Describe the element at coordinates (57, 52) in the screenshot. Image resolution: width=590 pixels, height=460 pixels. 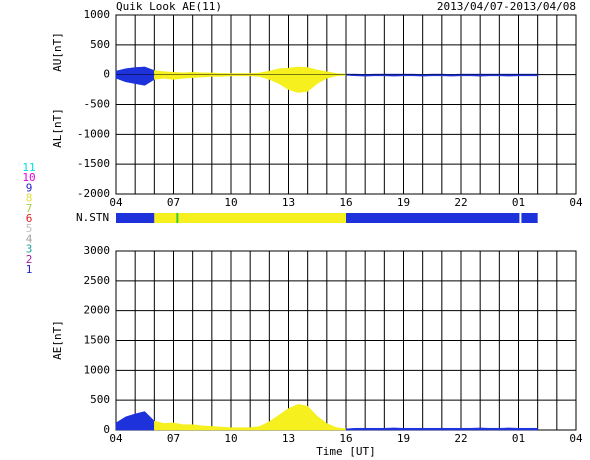
I see `y-axis-label: AU[nT]` at that location.